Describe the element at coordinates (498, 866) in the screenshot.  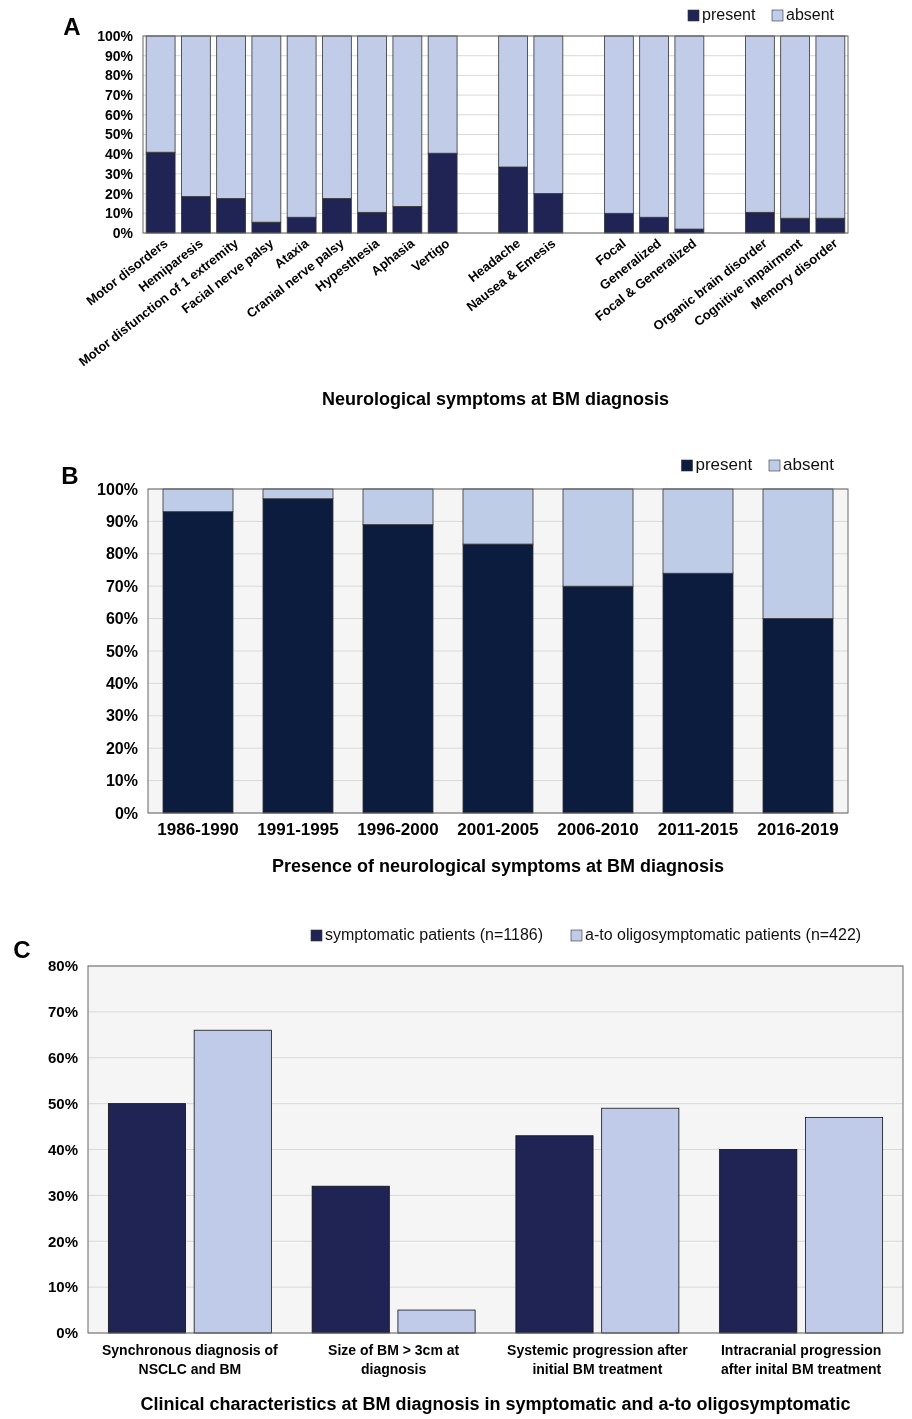
I see `text: Presence of neurological symptoms at BM diagnosis` at that location.